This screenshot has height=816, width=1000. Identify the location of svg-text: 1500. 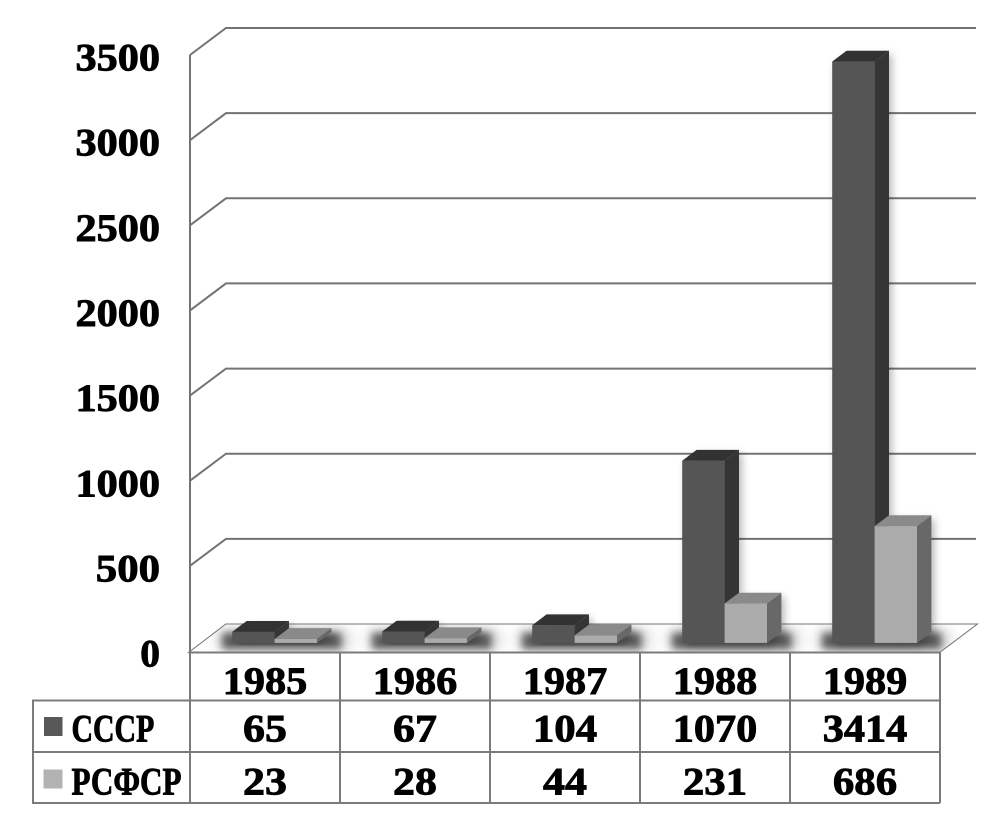
(118, 398).